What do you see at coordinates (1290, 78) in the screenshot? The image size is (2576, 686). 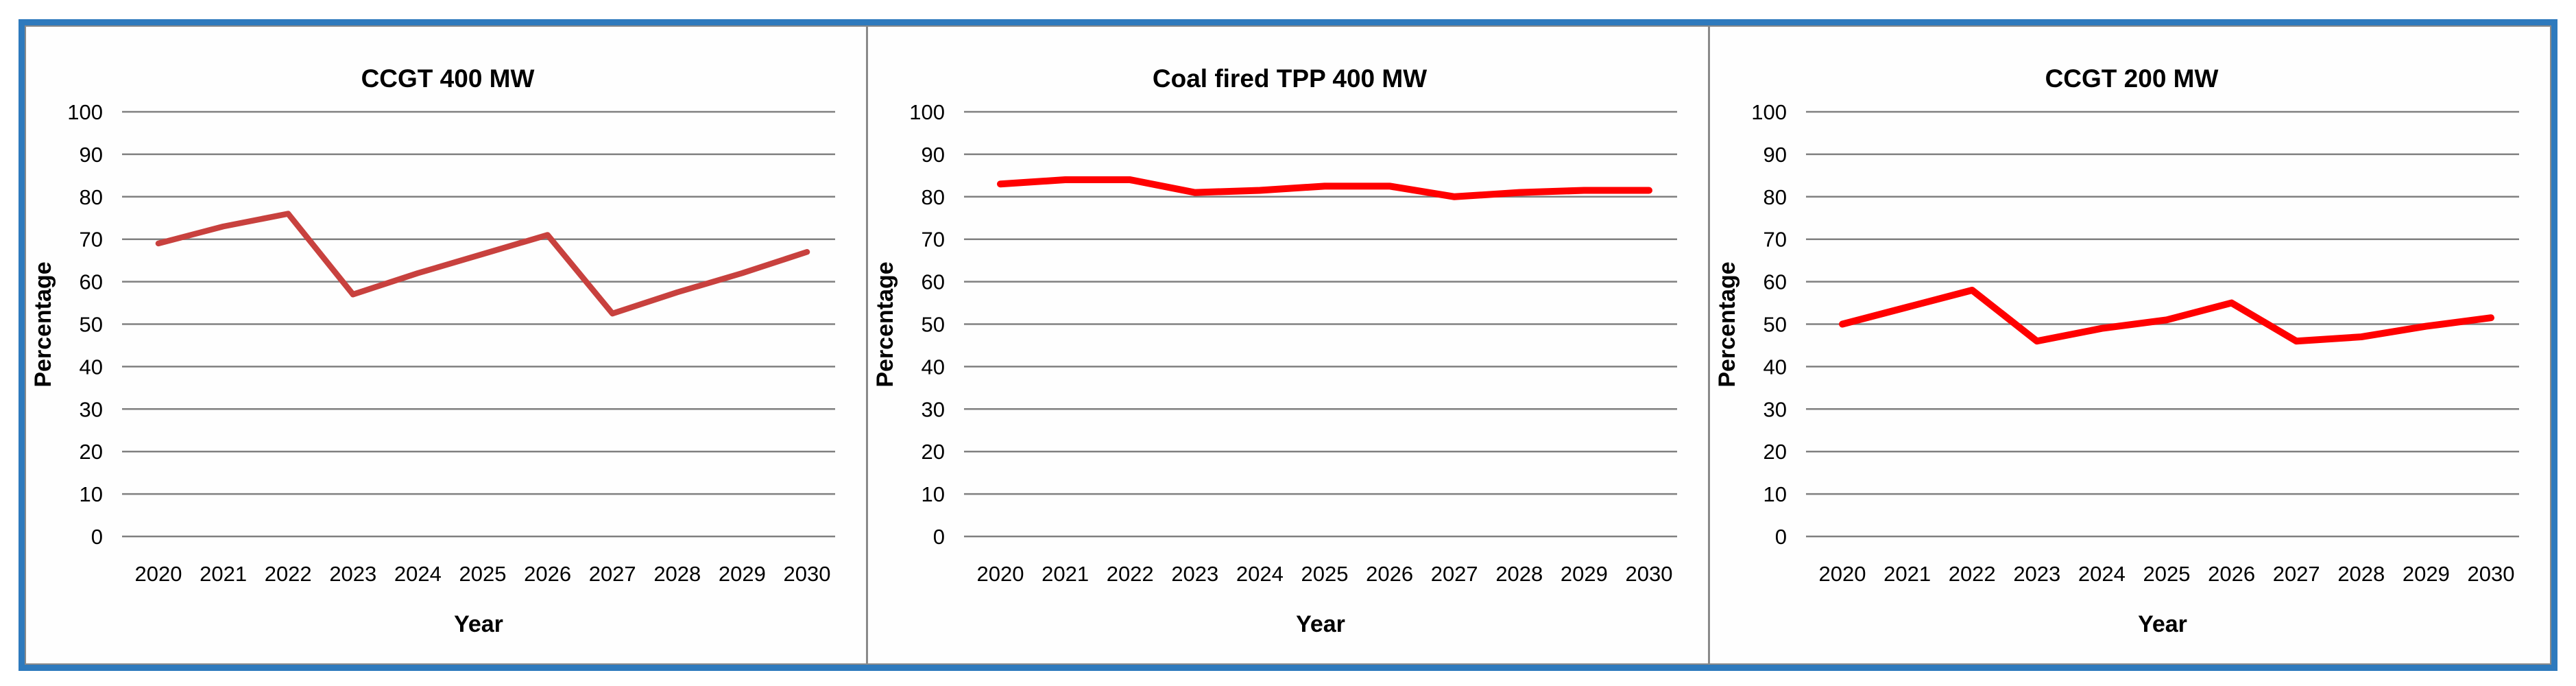 I see `chart-title: Coal fired TPP 400 MW` at bounding box center [1290, 78].